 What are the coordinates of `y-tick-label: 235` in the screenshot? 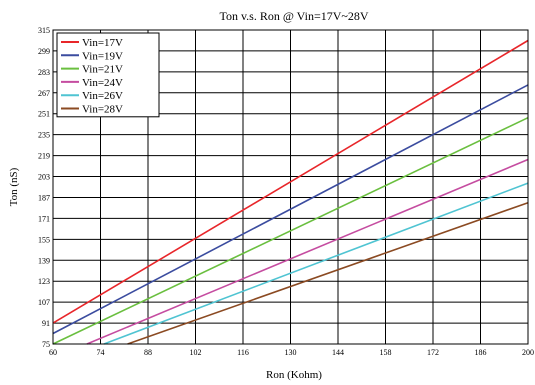 It's located at (44, 135).